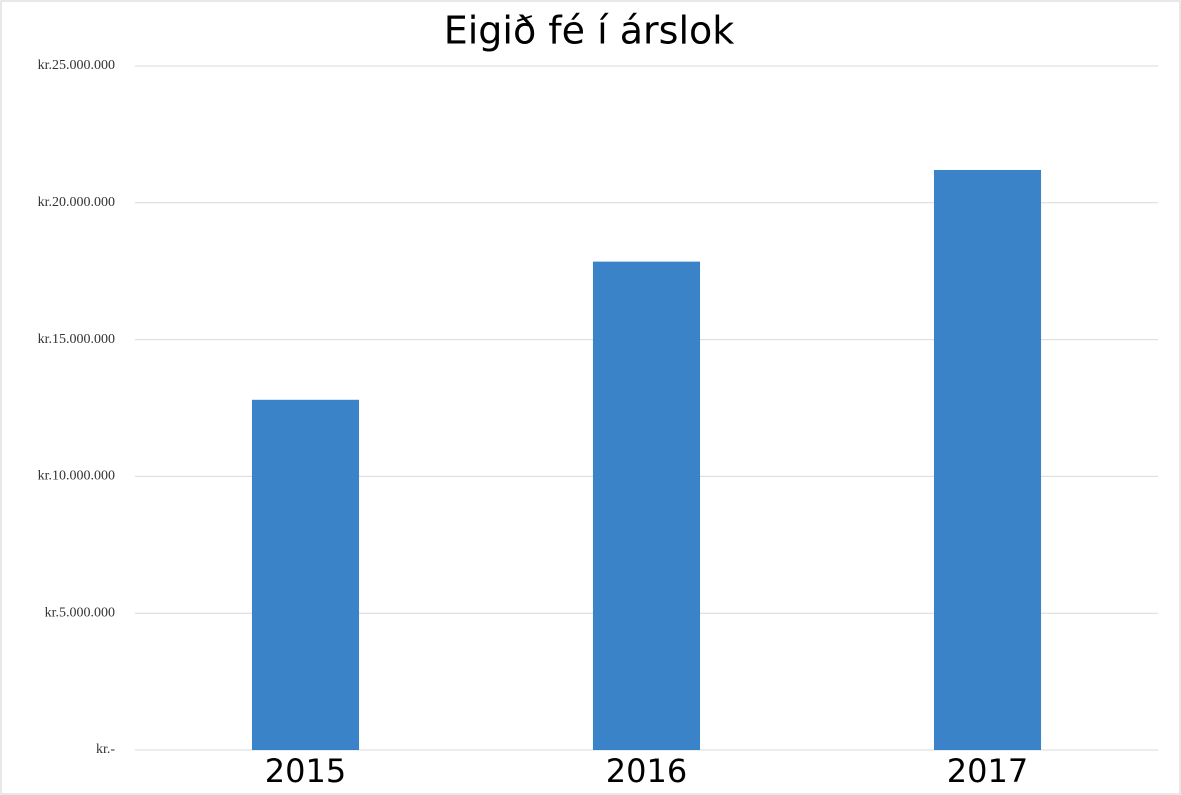 The height and width of the screenshot is (795, 1181). Describe the element at coordinates (589, 31) in the screenshot. I see `chart-title: Eigið fé í árslok` at that location.